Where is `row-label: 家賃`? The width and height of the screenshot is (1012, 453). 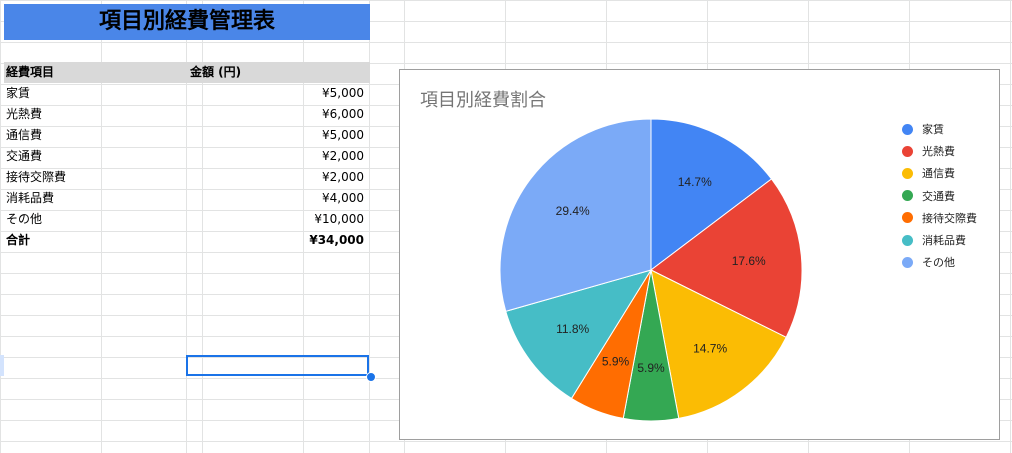
row-label: 家賃 is located at coordinates (18, 93).